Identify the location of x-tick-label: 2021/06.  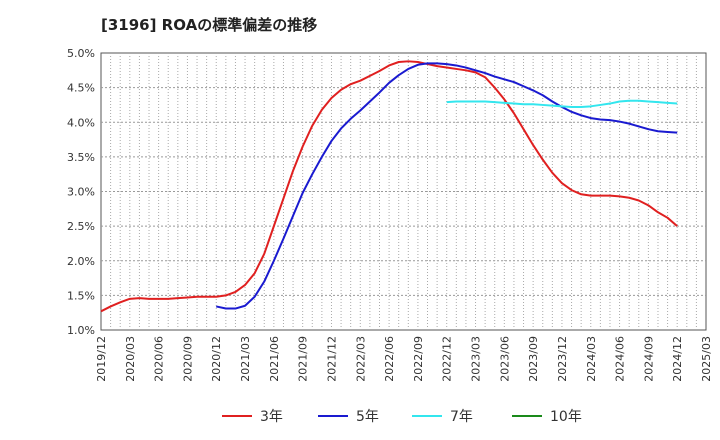
(274, 359).